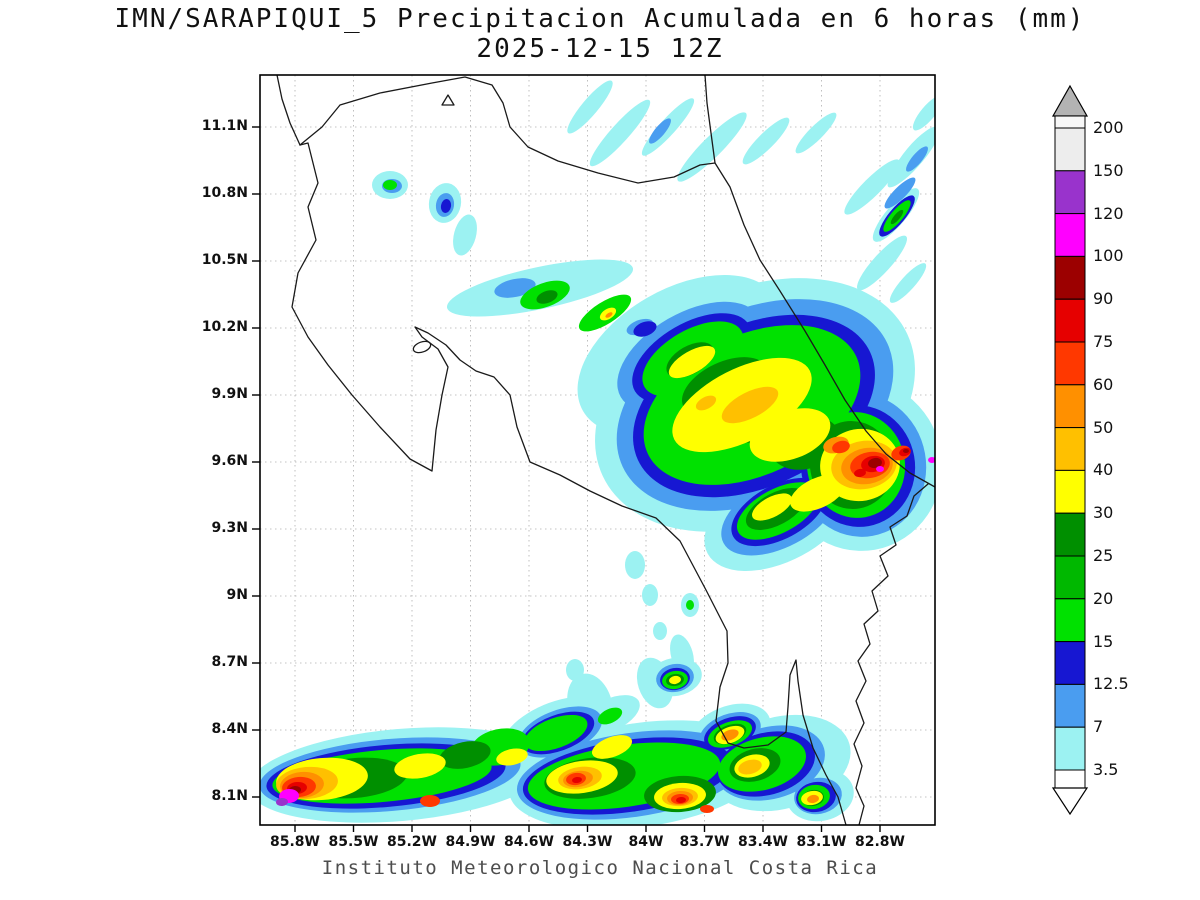 This screenshot has width=1200, height=900. Describe the element at coordinates (1103, 299) in the screenshot. I see `colorbar-tick-label: 90` at that location.